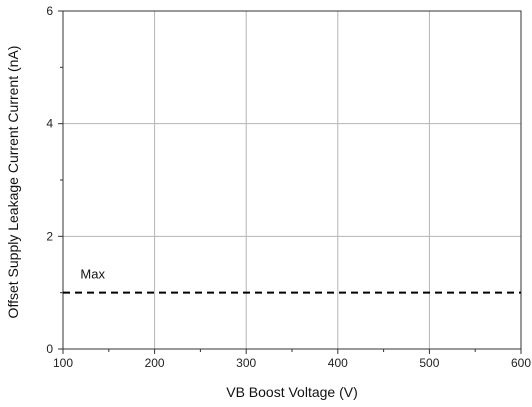 This screenshot has height=407, width=532. What do you see at coordinates (155, 363) in the screenshot?
I see `x-tick-label: 200` at bounding box center [155, 363].